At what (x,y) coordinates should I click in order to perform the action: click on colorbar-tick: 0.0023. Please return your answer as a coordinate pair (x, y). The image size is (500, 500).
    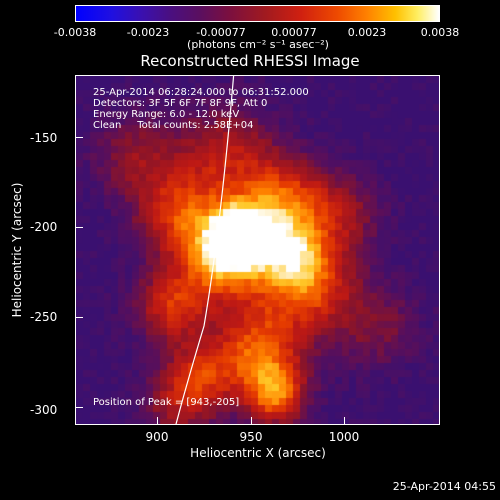
    Looking at the image, I should click on (367, 32).